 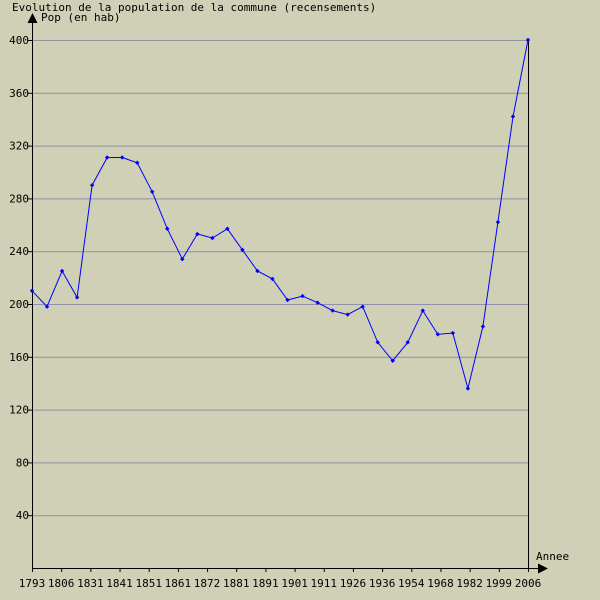 What do you see at coordinates (19, 146) in the screenshot?
I see `y-tick-label: 320` at bounding box center [19, 146].